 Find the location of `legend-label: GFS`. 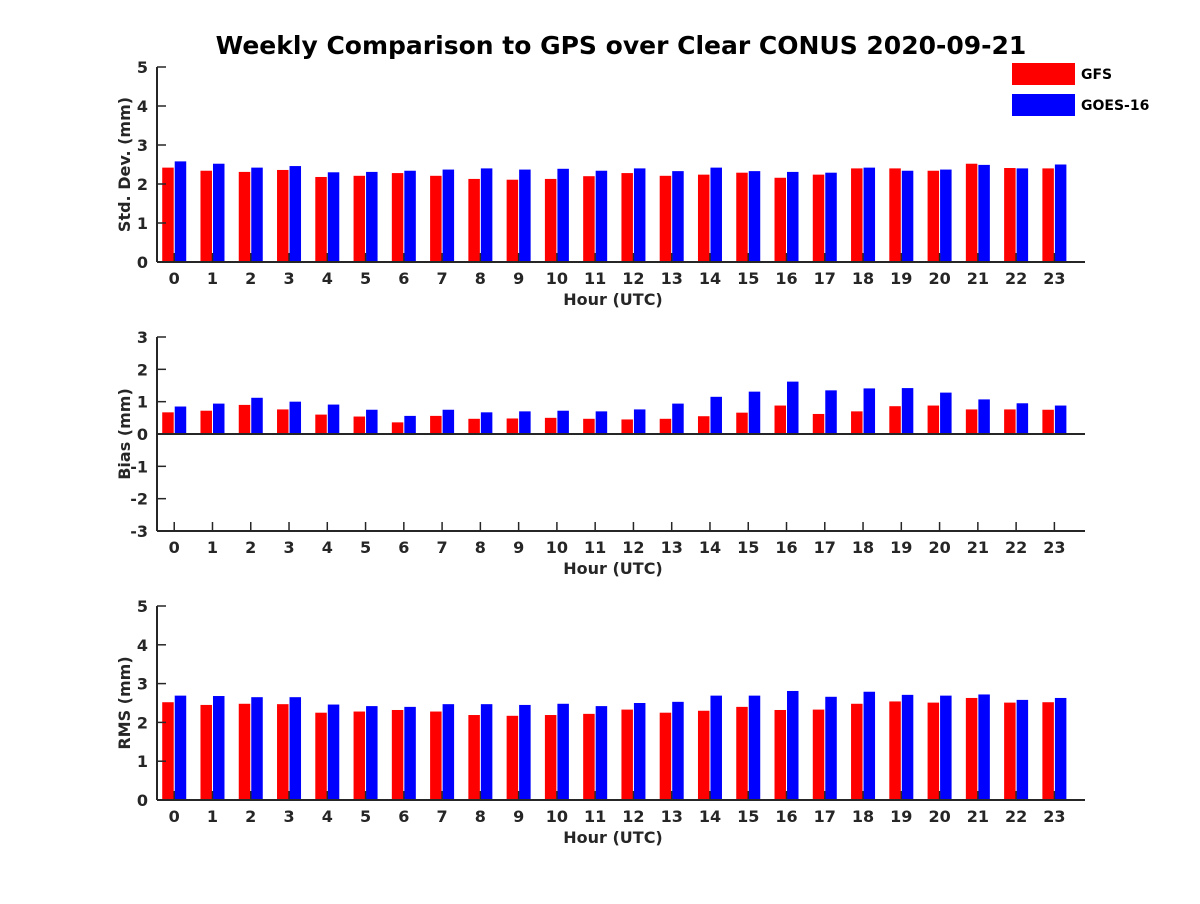

legend-label: GFS is located at coordinates (1096, 75).